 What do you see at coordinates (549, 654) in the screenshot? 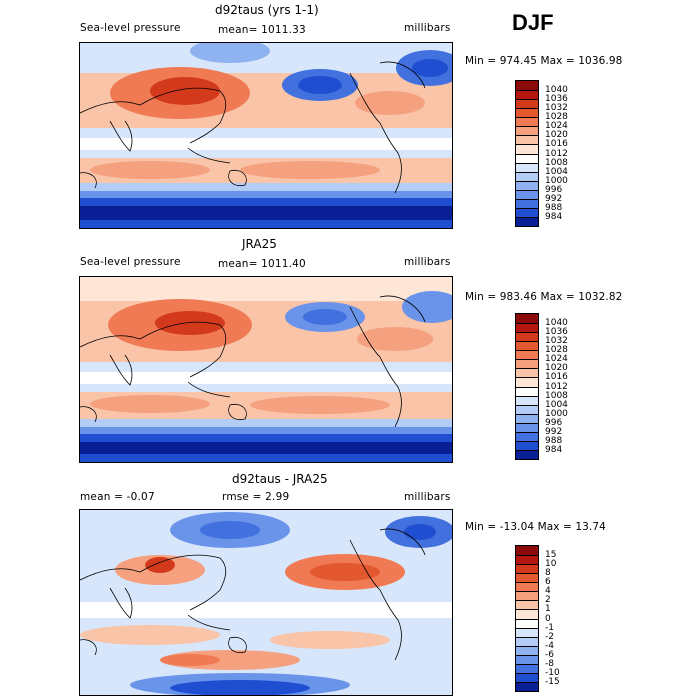
I see `colorbar-label: -6` at bounding box center [549, 654].